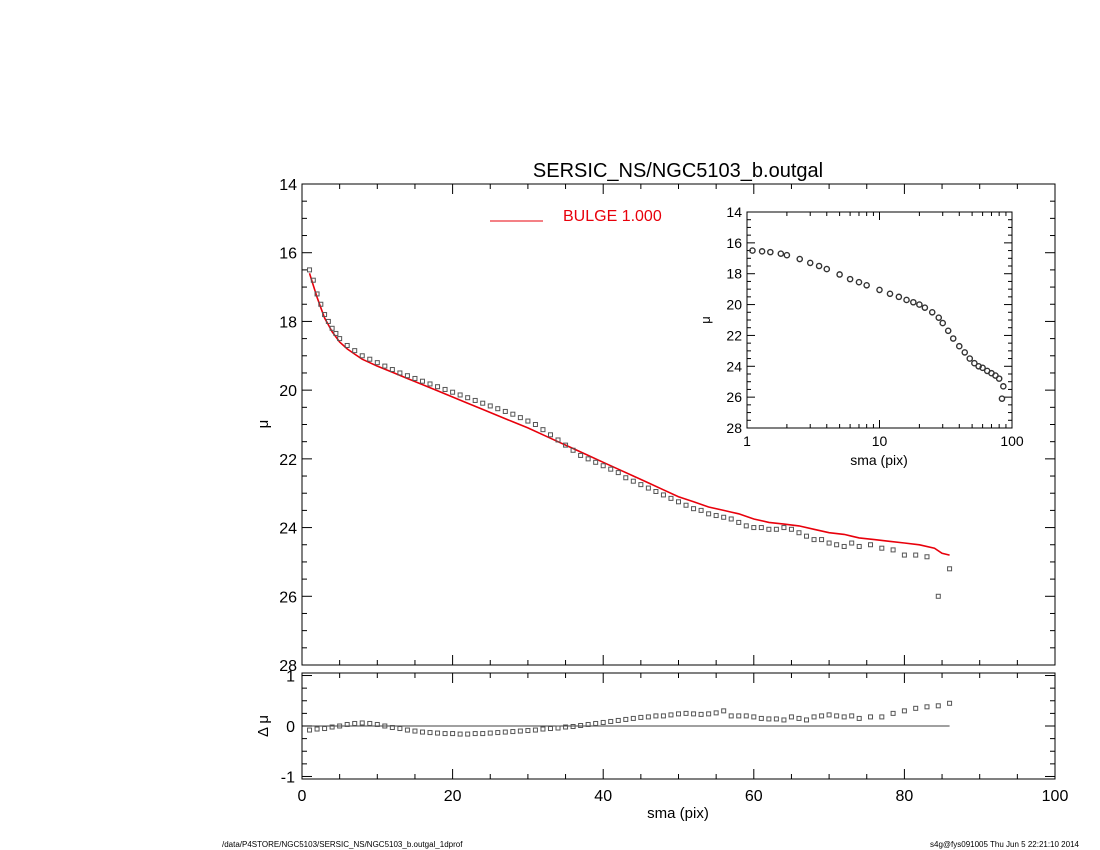 The width and height of the screenshot is (1100, 850). What do you see at coordinates (288, 185) in the screenshot?
I see `main-y-tick-label: 14` at bounding box center [288, 185].